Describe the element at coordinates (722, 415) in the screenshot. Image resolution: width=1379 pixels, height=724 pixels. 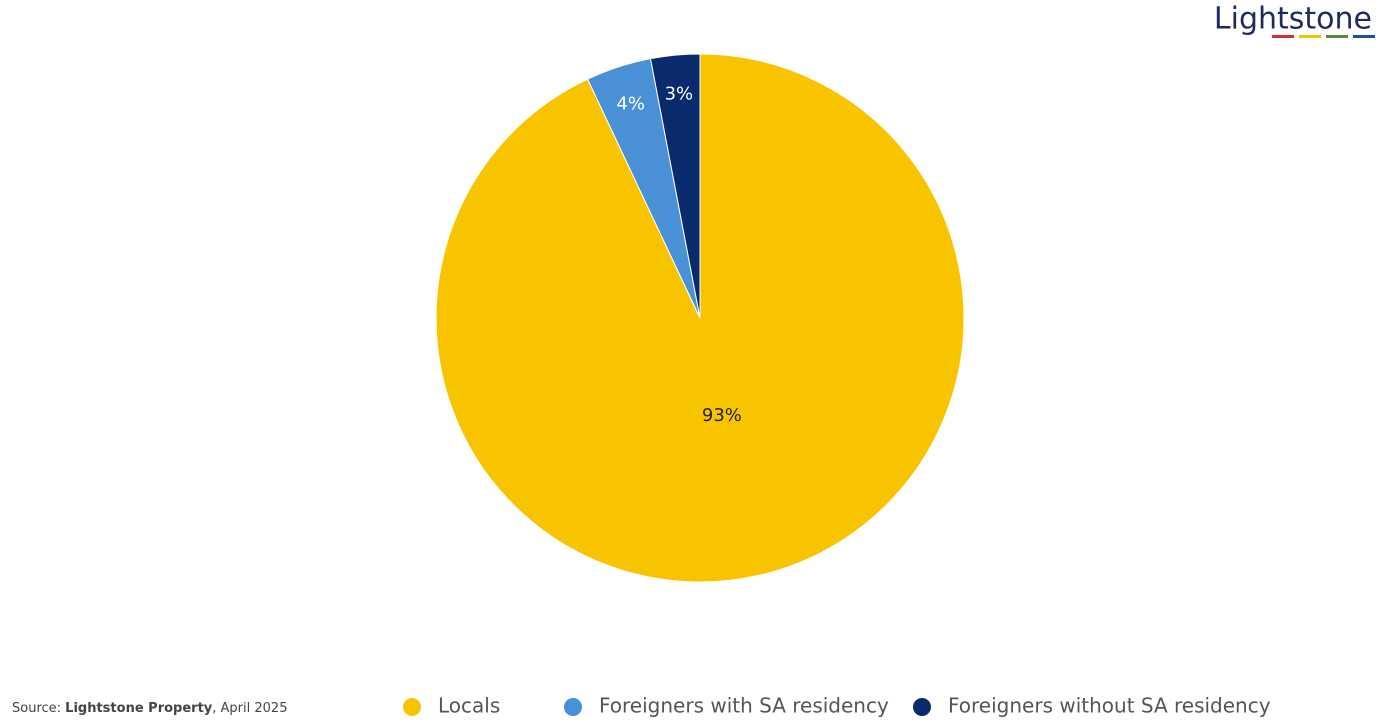
I see `data-label: 93%` at that location.